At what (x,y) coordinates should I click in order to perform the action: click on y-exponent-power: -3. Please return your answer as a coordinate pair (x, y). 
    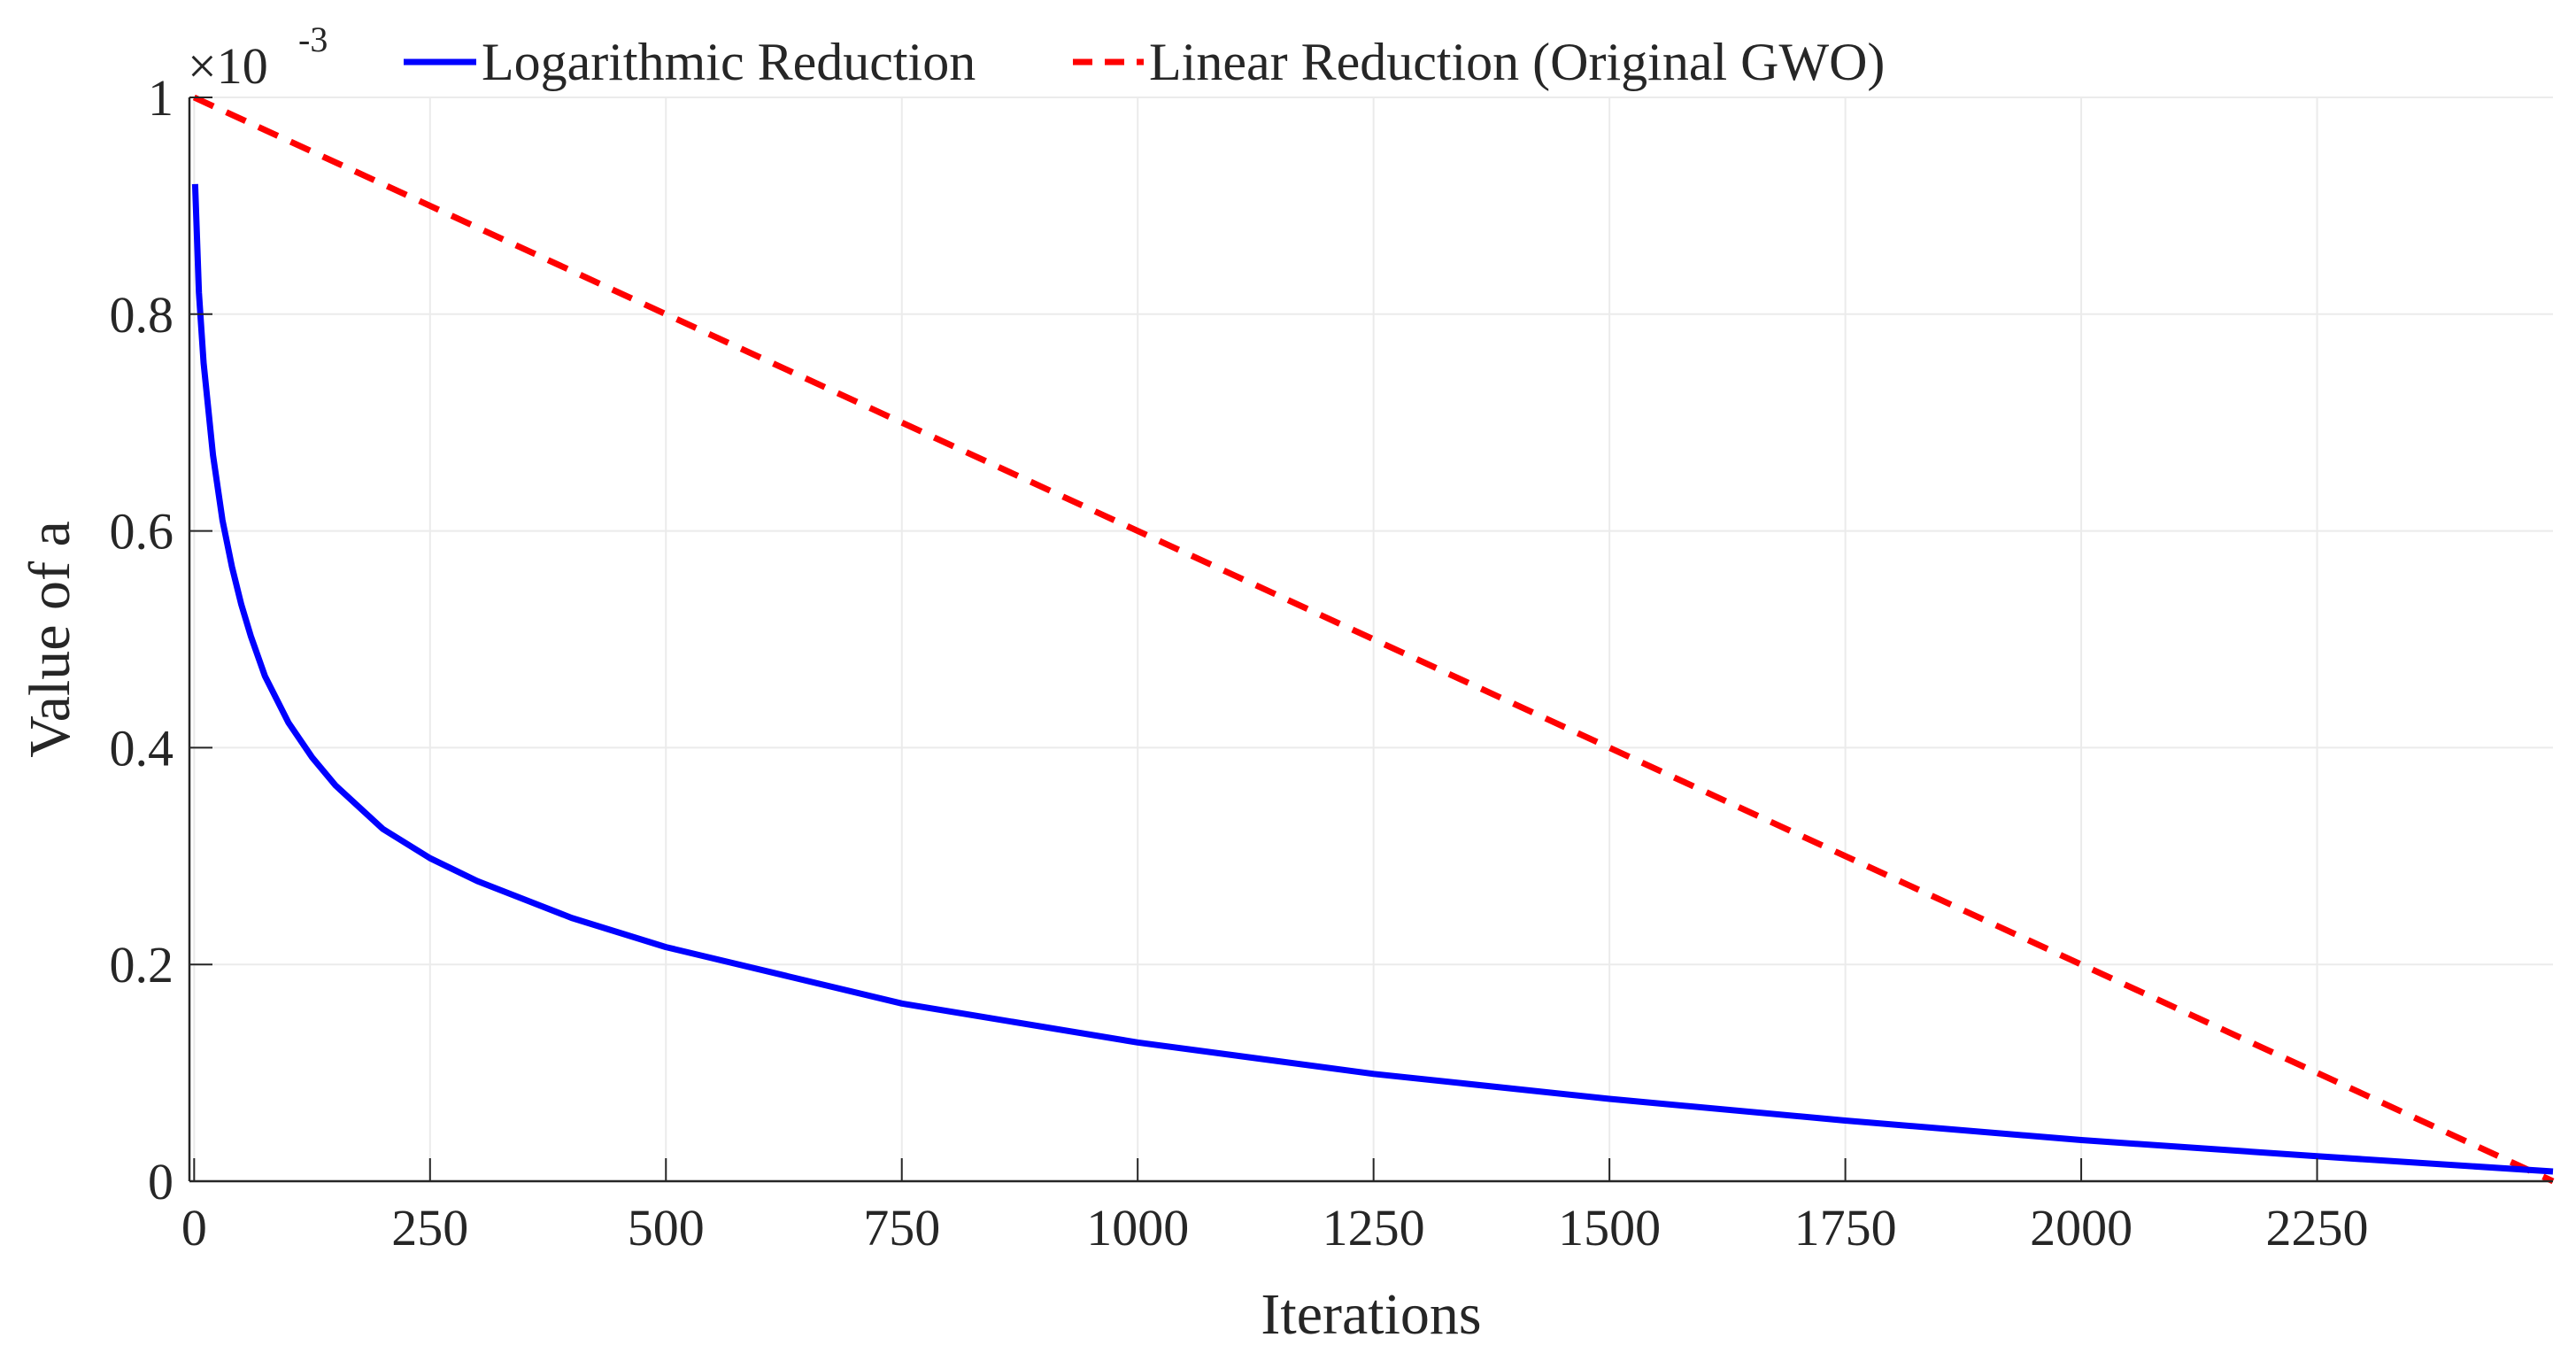
    Looking at the image, I should click on (313, 39).